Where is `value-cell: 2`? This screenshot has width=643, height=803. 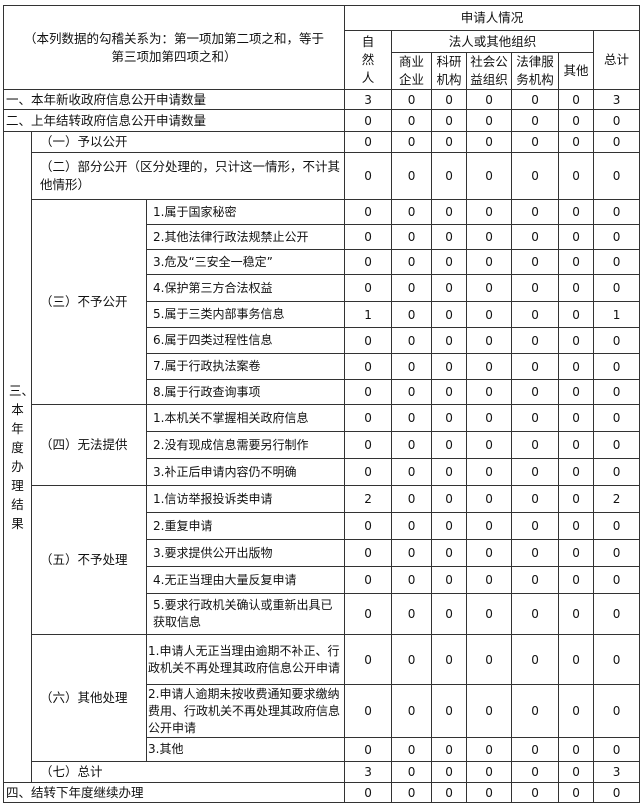 value-cell: 2 is located at coordinates (617, 499).